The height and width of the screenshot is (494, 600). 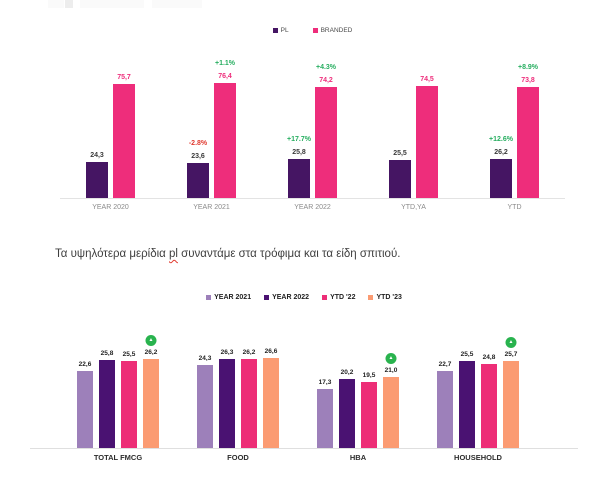 I want to click on legend-label: YEAR 2022, so click(x=291, y=297).